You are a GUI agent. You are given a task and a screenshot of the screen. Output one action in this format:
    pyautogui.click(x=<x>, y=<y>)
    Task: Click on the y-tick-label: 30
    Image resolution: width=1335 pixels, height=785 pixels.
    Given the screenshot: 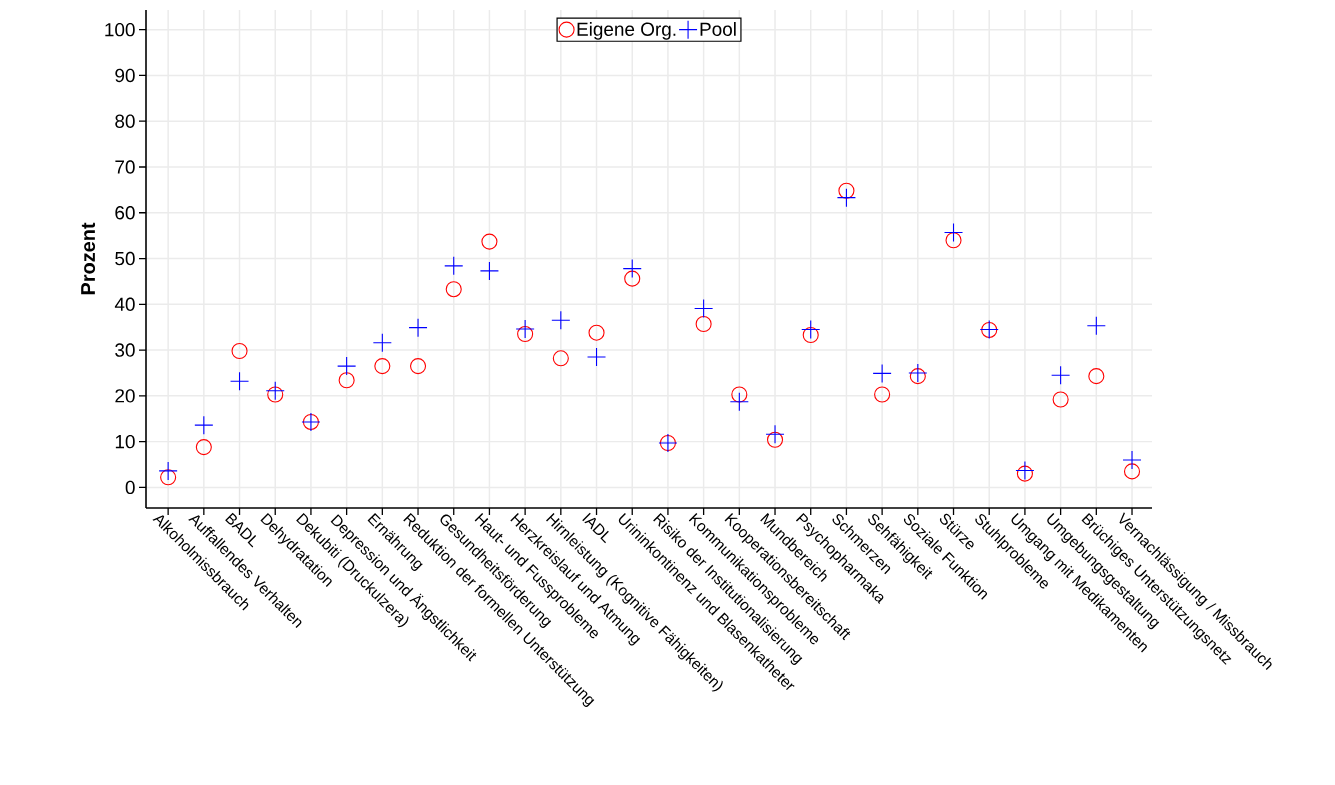 What is the action you would take?
    pyautogui.click(x=125, y=350)
    